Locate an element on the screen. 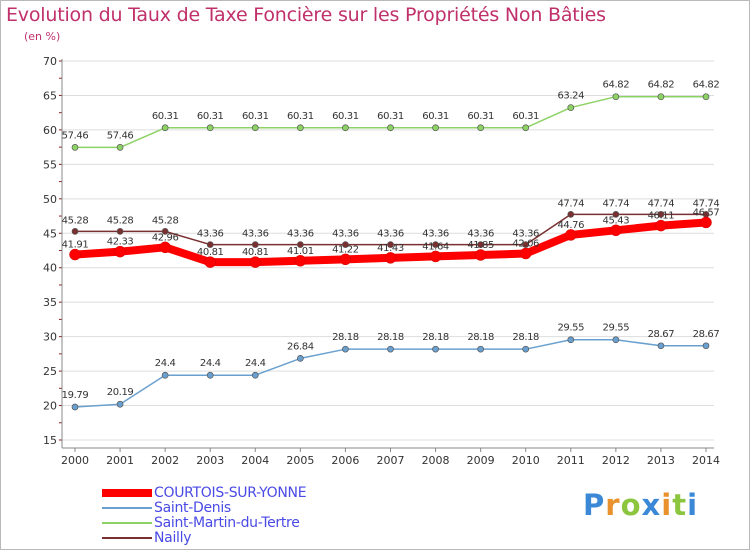  x-tick-label: 2014 is located at coordinates (706, 460).